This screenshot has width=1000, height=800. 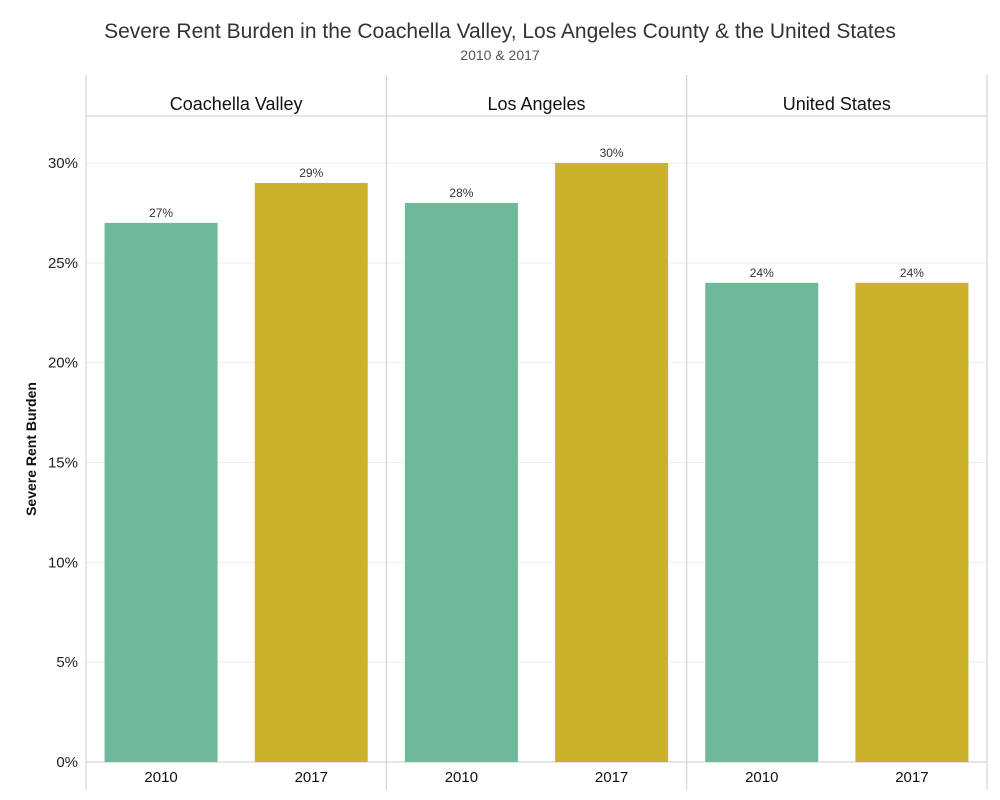 I want to click on chart-subtitle: 2010 & 2017, so click(x=500, y=55).